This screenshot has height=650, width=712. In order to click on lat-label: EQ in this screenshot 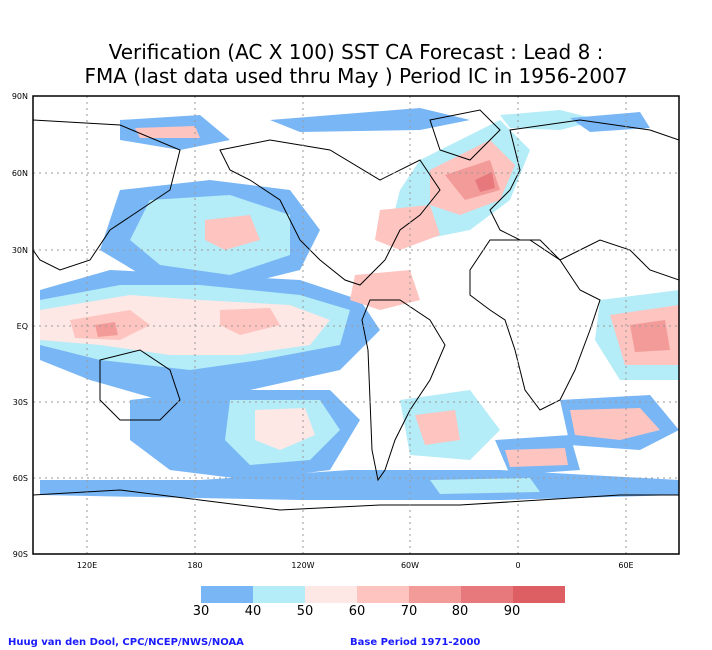, I will do `click(22, 326)`.